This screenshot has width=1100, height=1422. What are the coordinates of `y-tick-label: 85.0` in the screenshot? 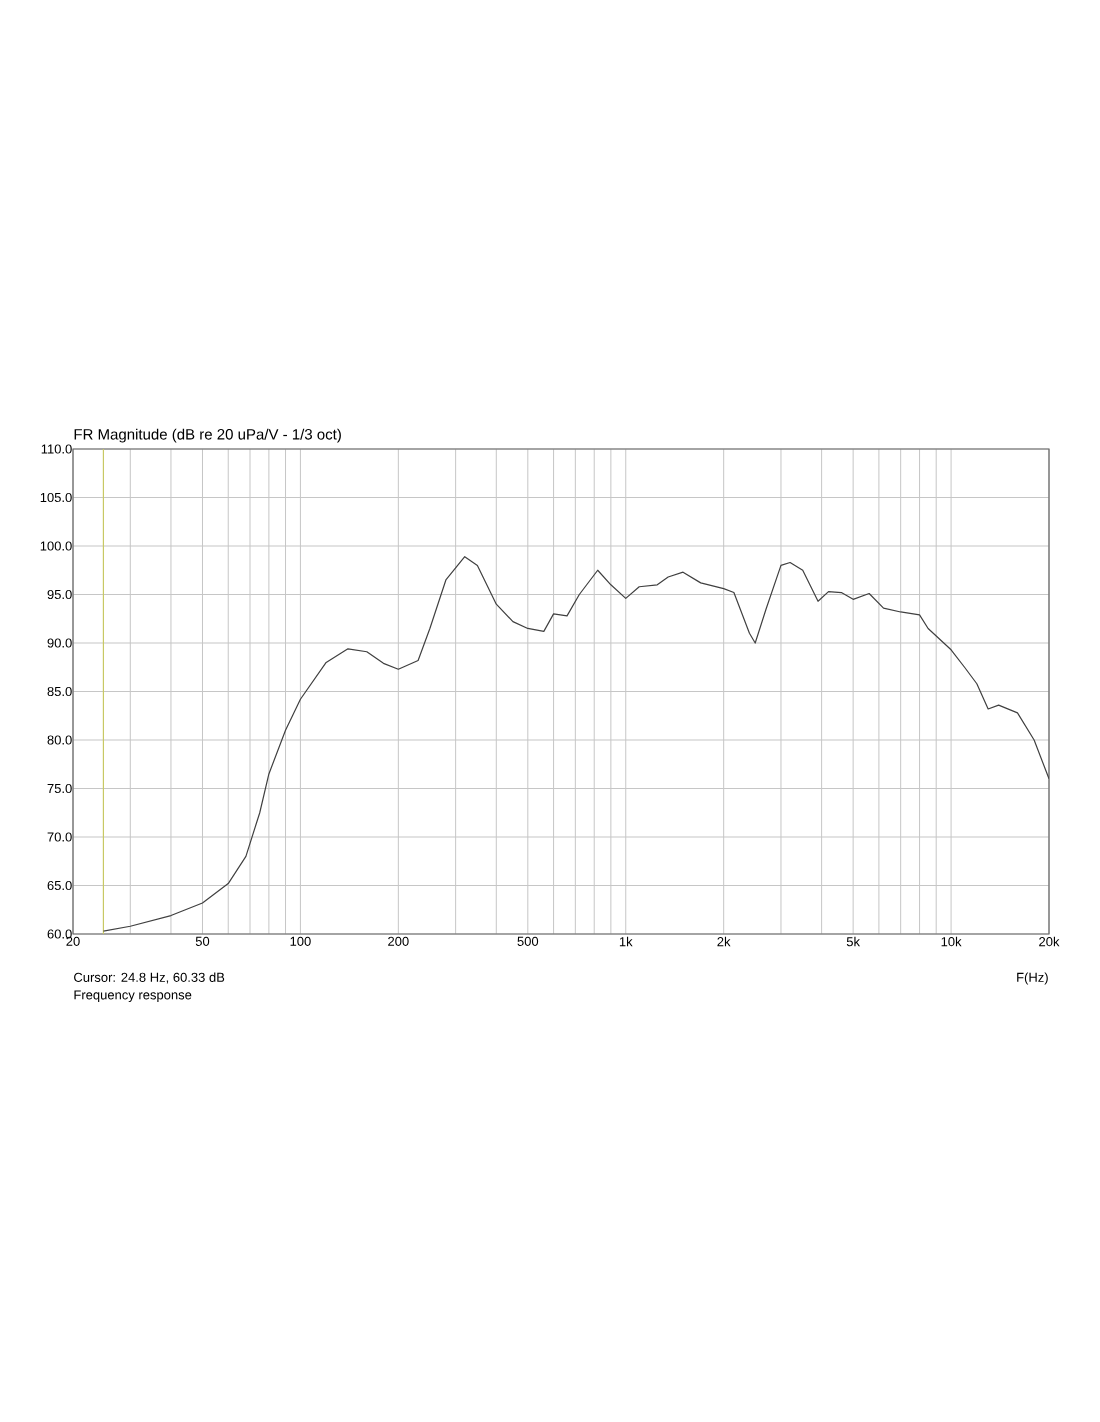 It's located at (59, 691).